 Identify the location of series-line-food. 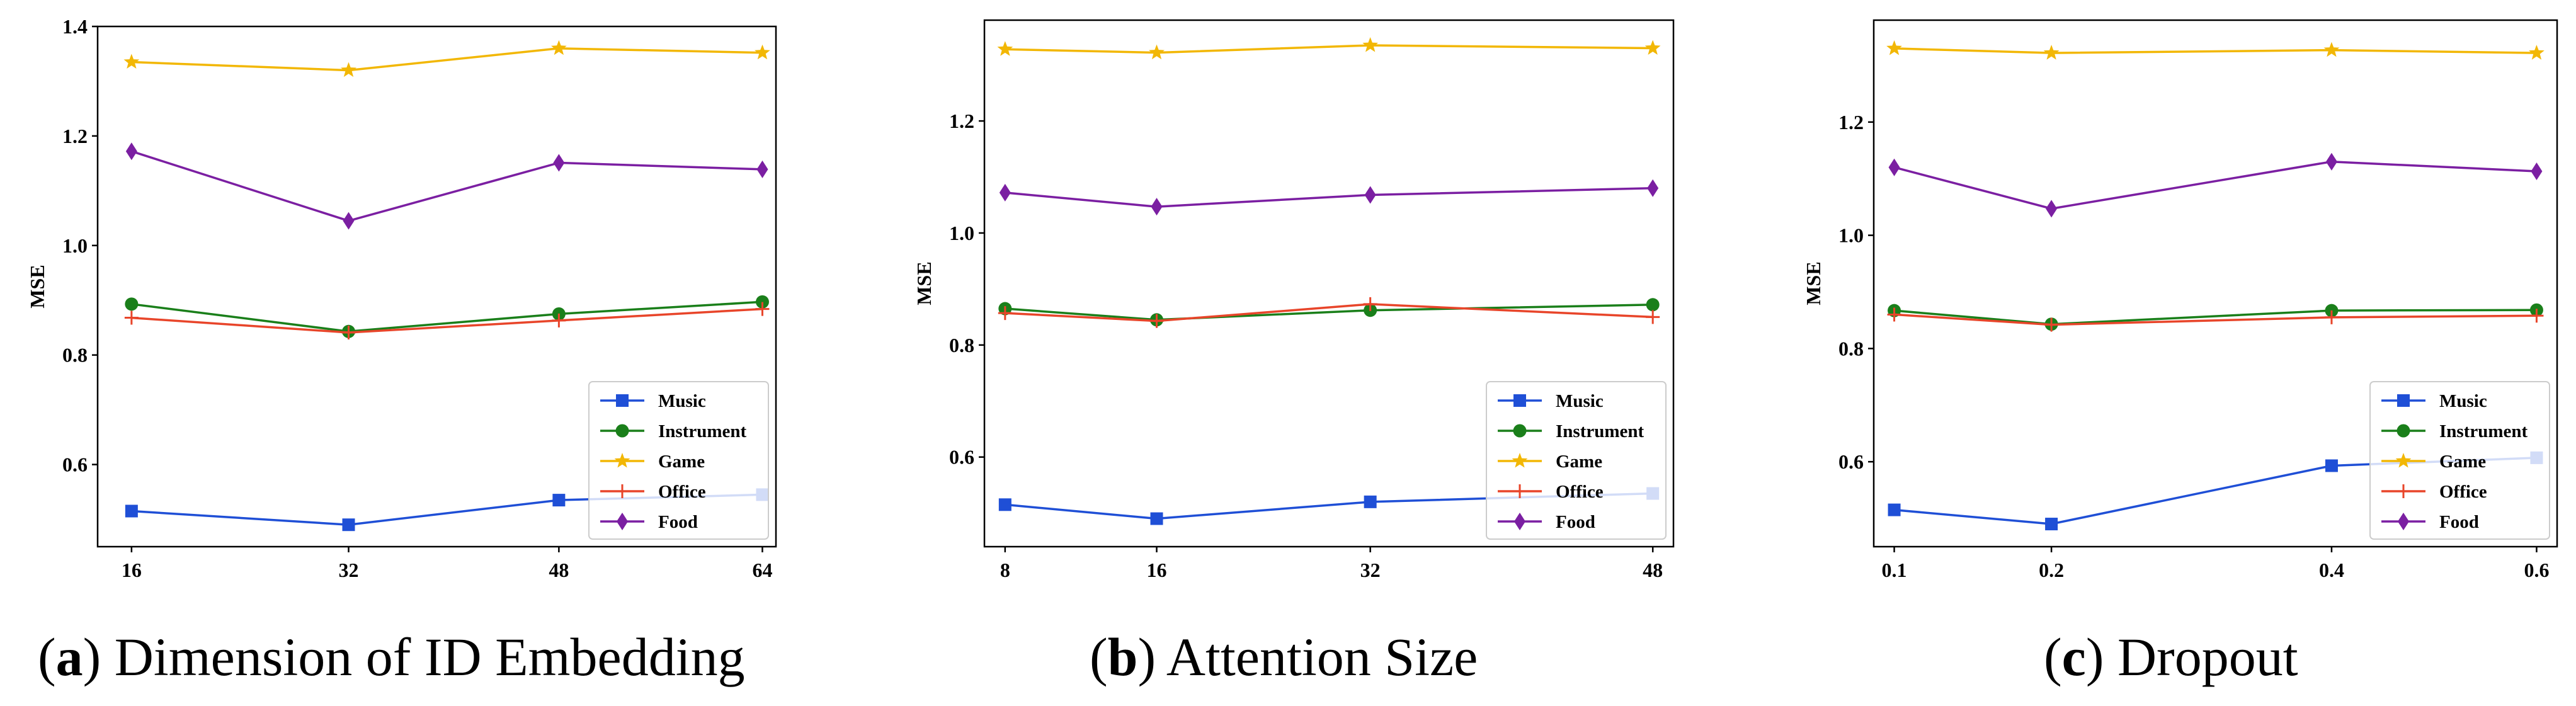
(447, 186).